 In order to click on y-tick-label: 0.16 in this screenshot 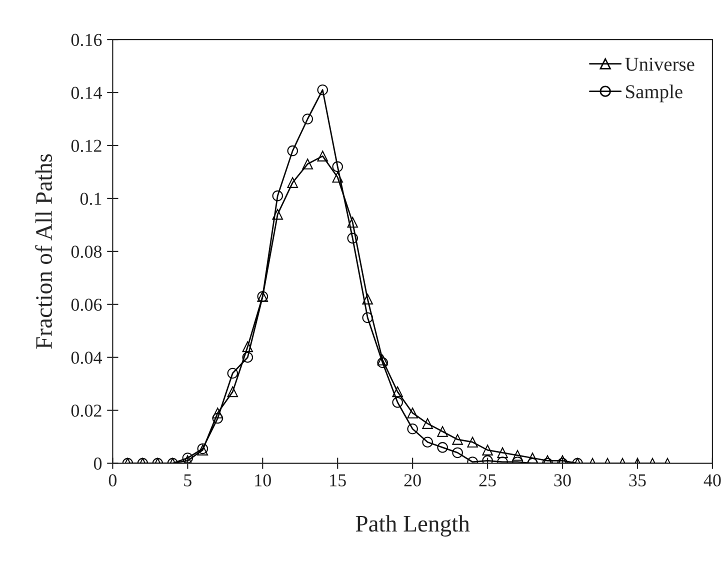, I will do `click(86, 40)`.